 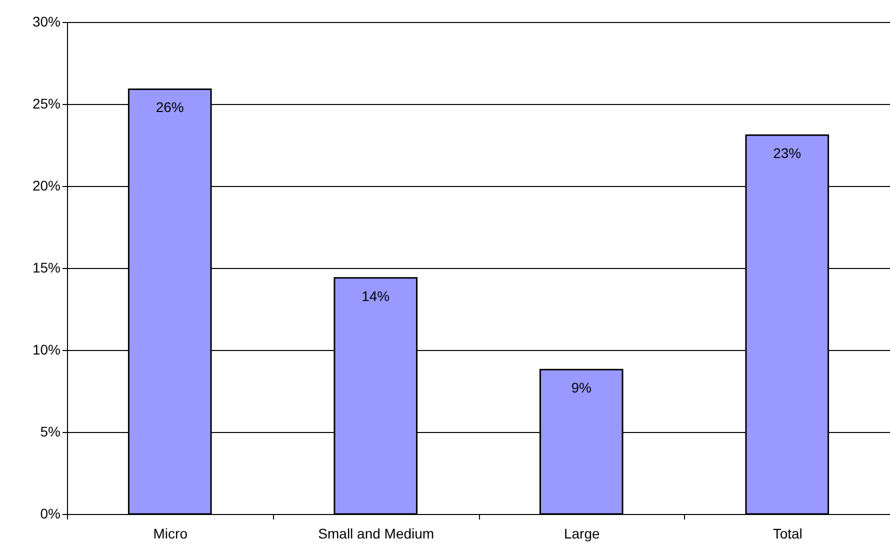 I want to click on y-tick-label: 25%, so click(x=46, y=104).